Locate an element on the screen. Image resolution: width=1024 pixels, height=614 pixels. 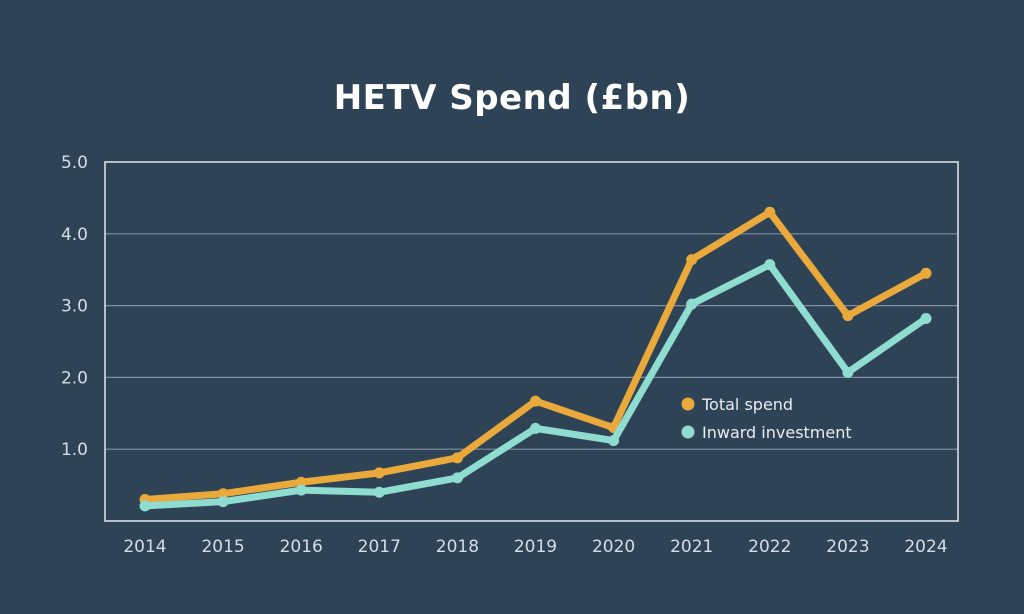
y-tick-label: 3.0 is located at coordinates (74, 307).